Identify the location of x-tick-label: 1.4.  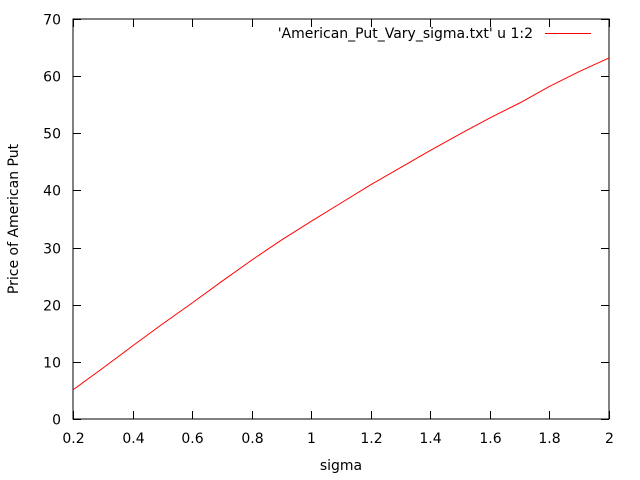
(430, 439).